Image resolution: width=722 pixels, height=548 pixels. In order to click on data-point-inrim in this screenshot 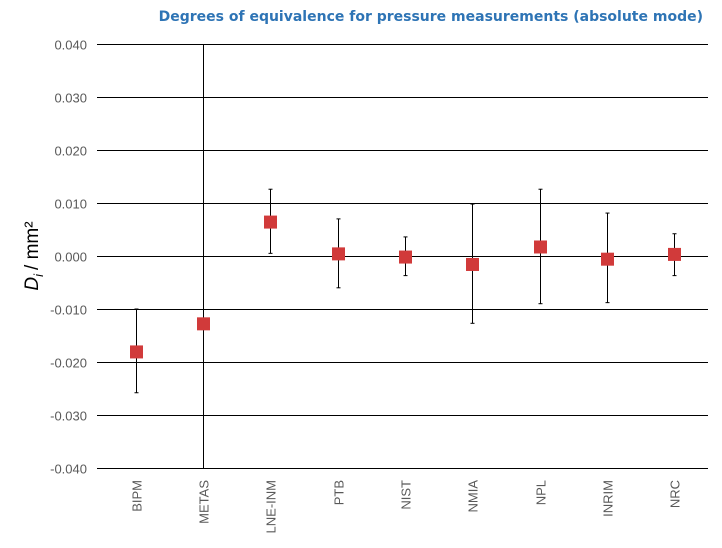, I will do `click(607, 259)`.